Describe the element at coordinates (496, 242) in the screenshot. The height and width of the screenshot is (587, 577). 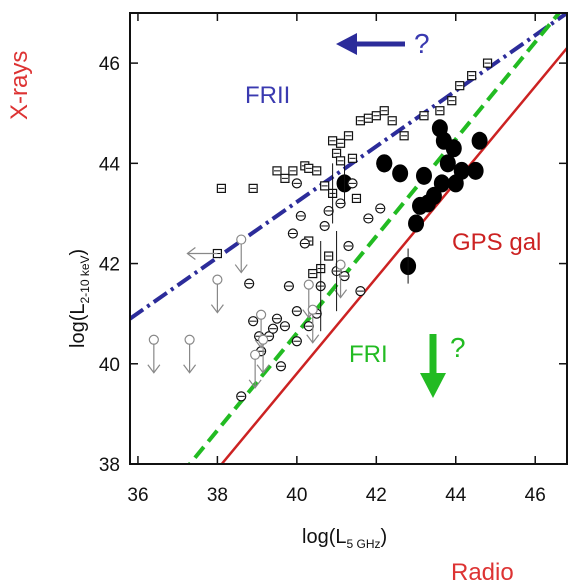
I see `gps-label: GPS gal` at that location.